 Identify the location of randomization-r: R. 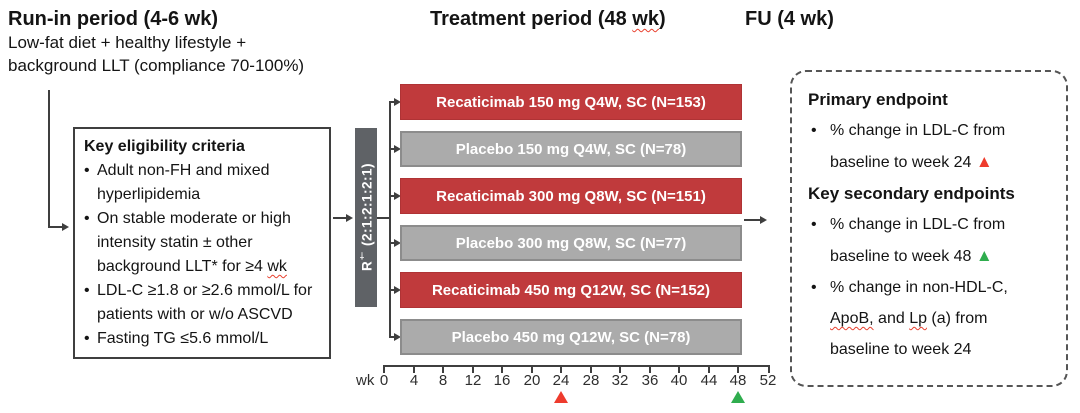
(367, 266).